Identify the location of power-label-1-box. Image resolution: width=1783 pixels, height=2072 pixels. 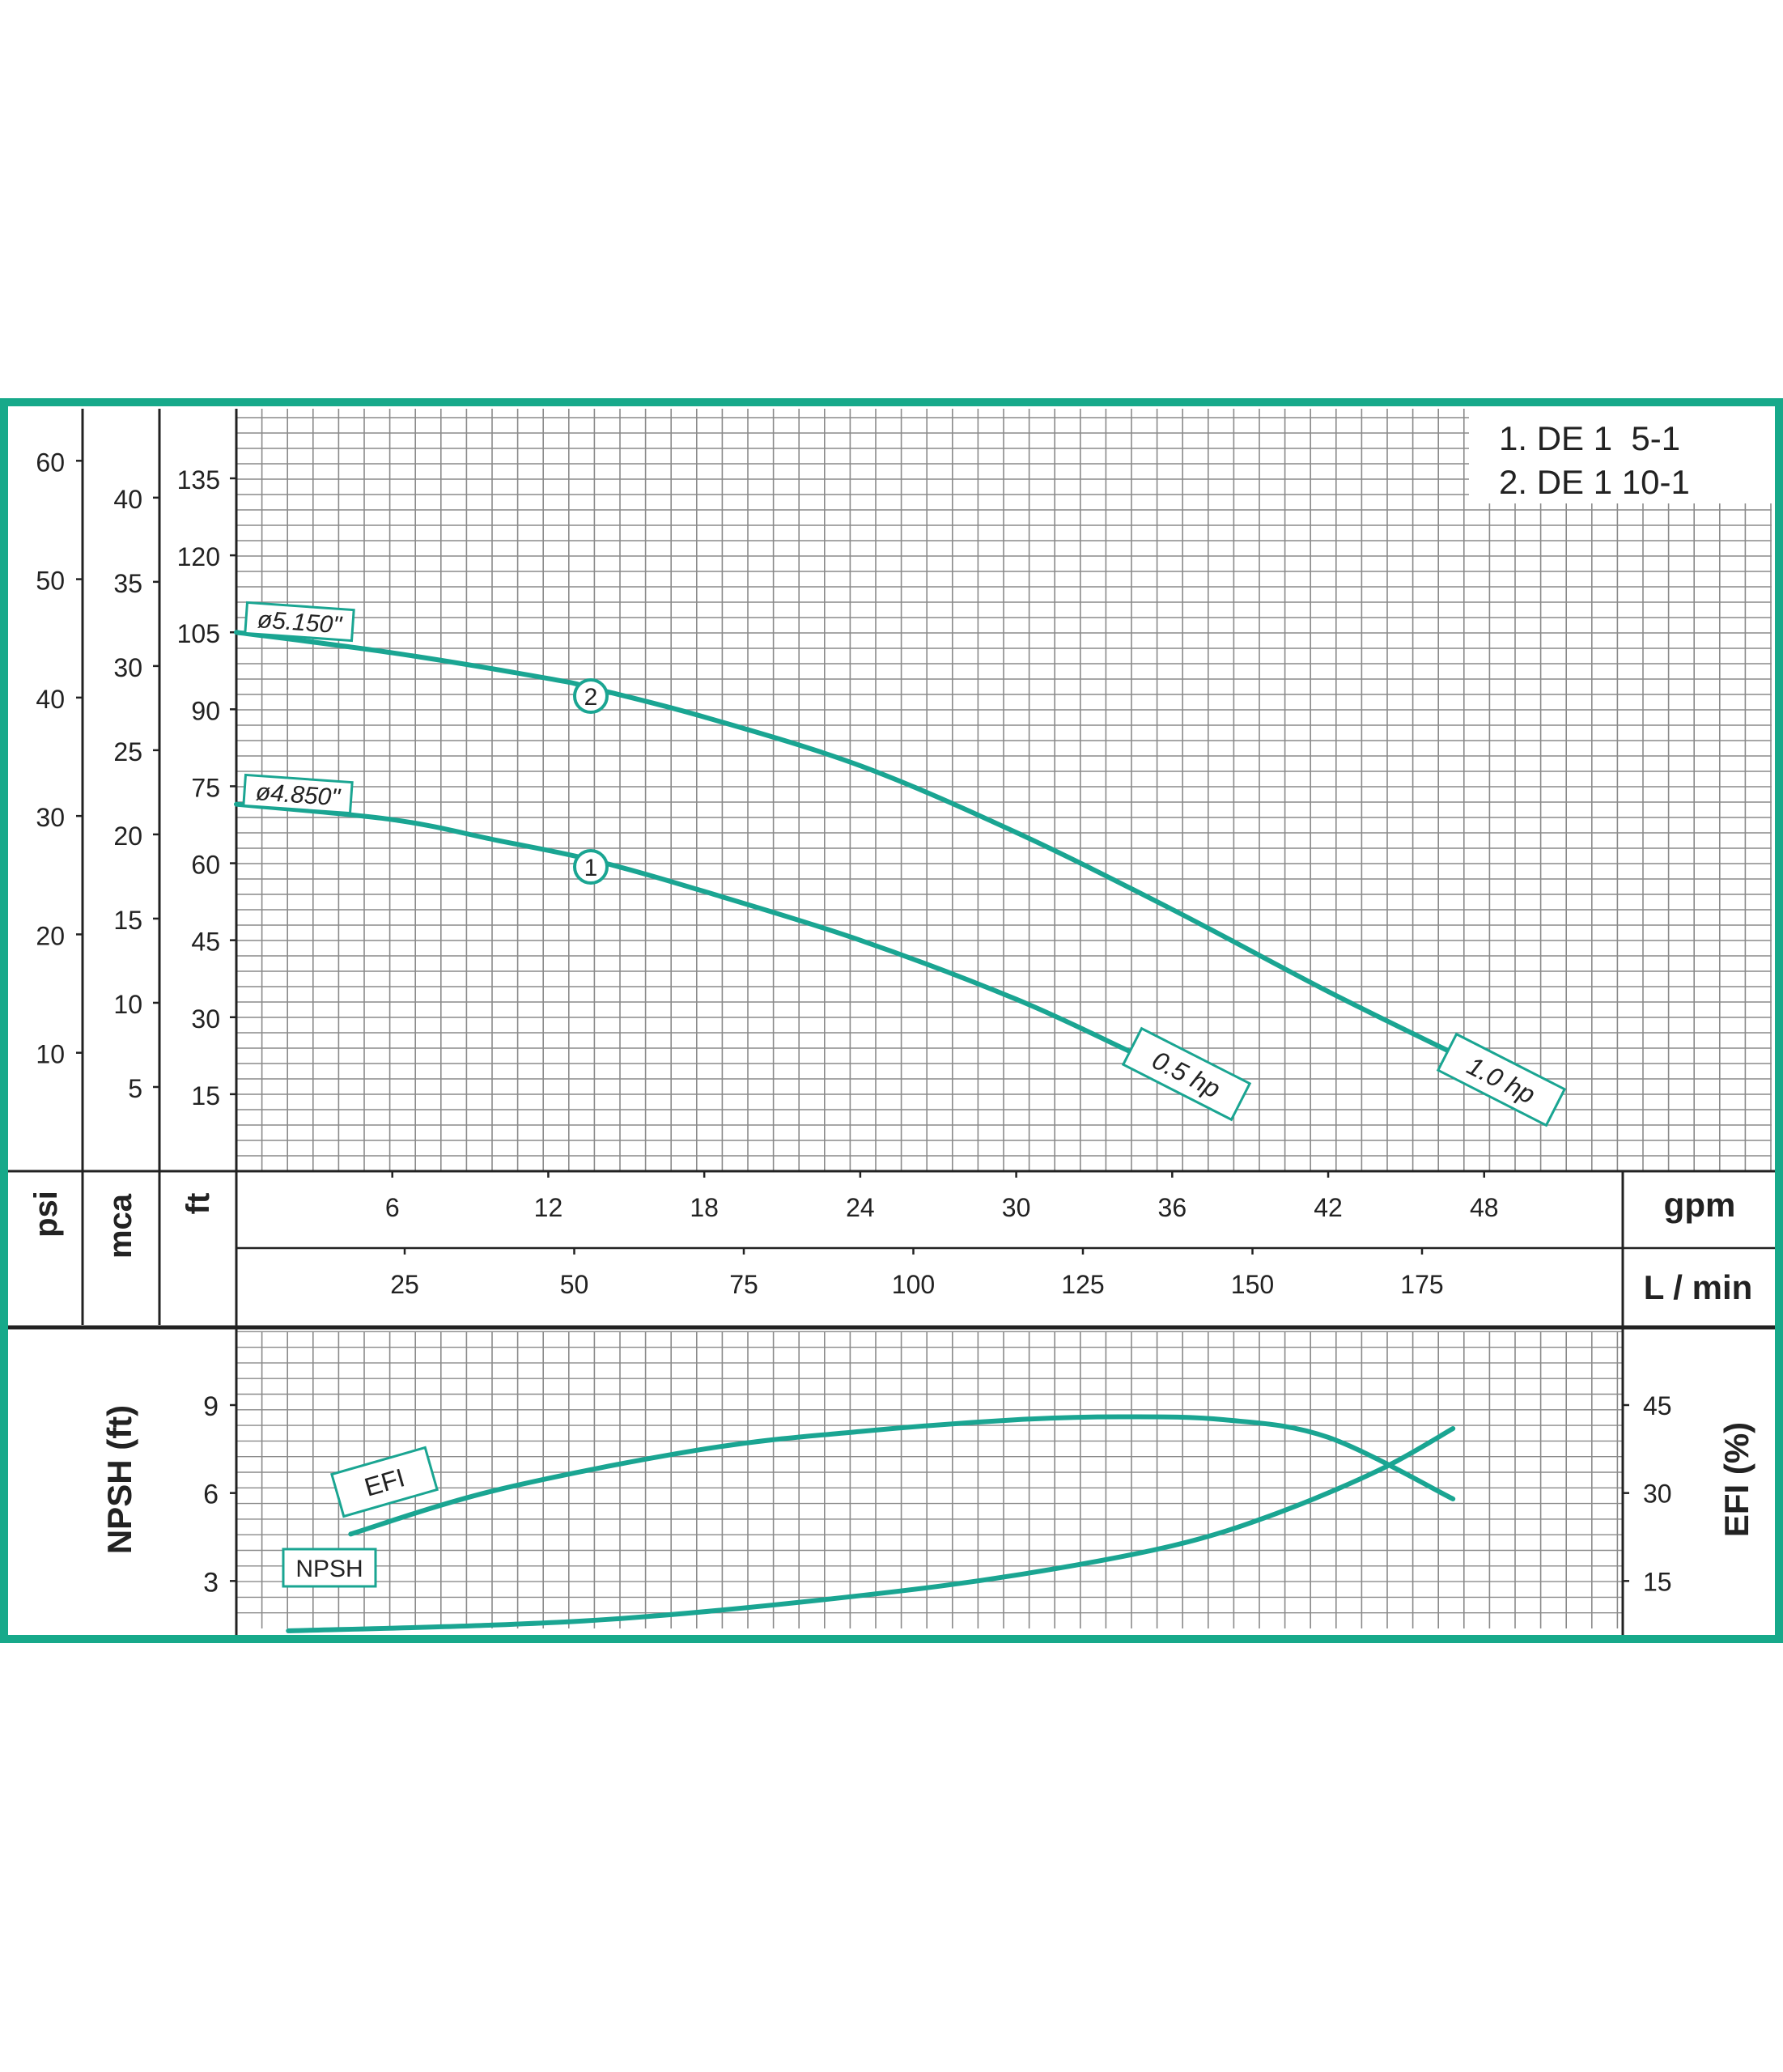
(1186, 1074).